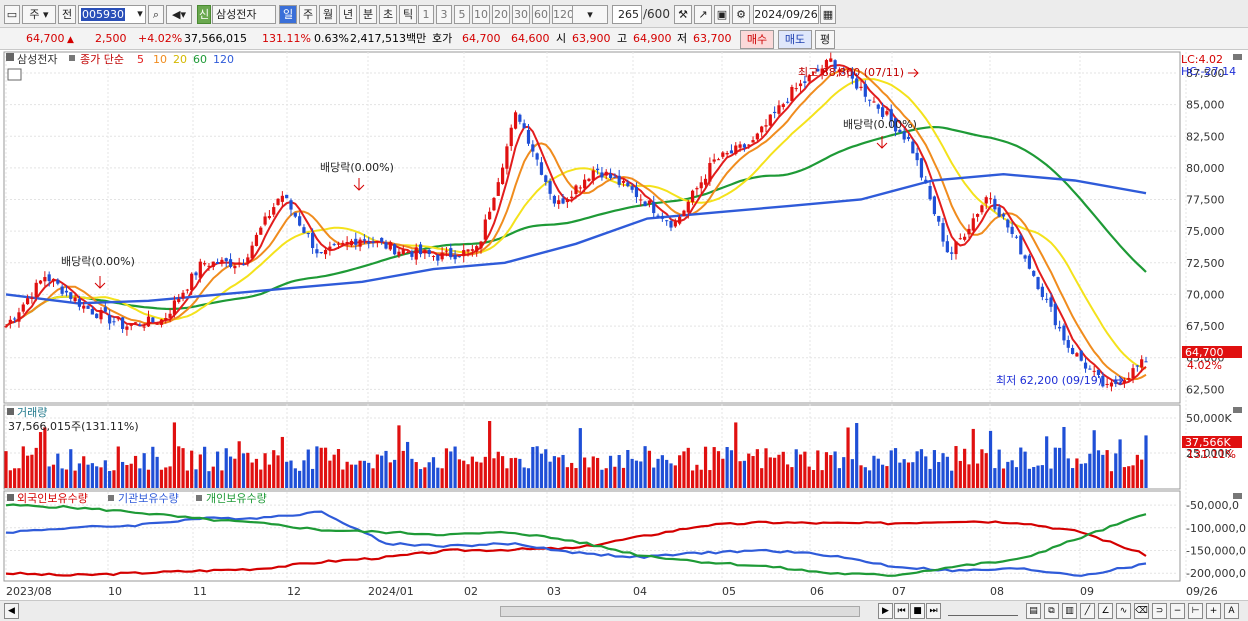  What do you see at coordinates (14, 74) in the screenshot?
I see `table-icon` at bounding box center [14, 74].